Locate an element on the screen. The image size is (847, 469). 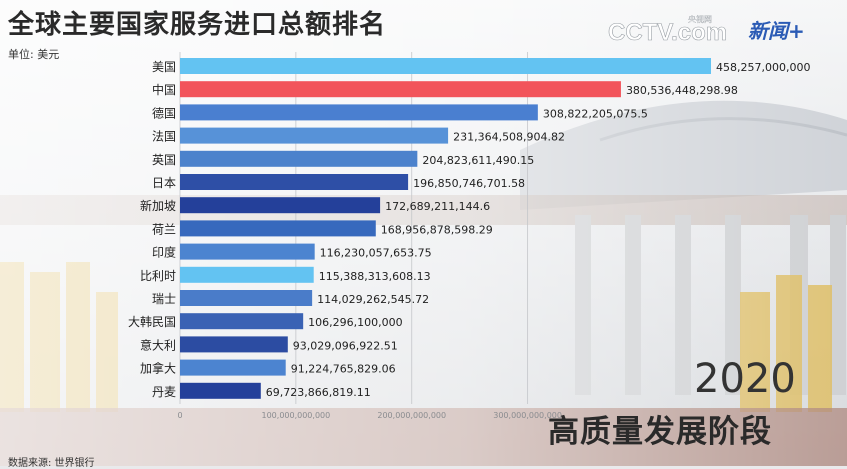
category-label: 比利时 is located at coordinates (158, 276).